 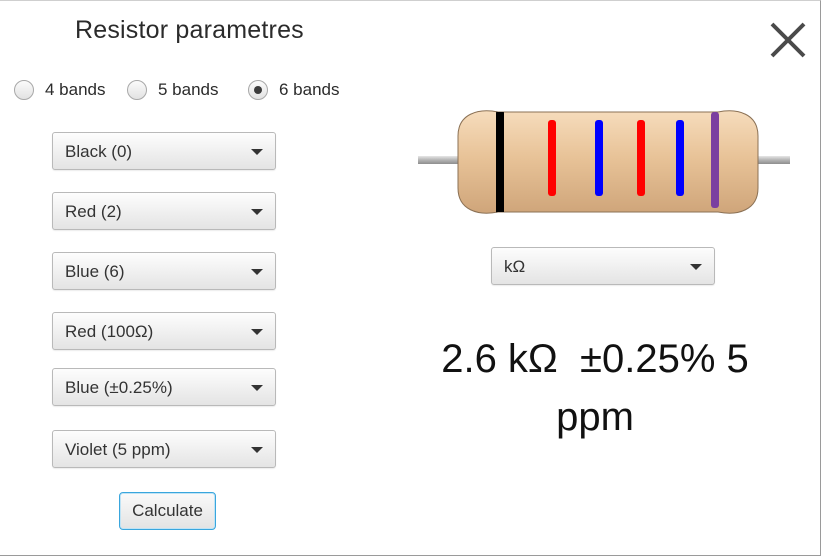 What do you see at coordinates (93, 211) in the screenshot?
I see `band-2-value: Red (2)` at bounding box center [93, 211].